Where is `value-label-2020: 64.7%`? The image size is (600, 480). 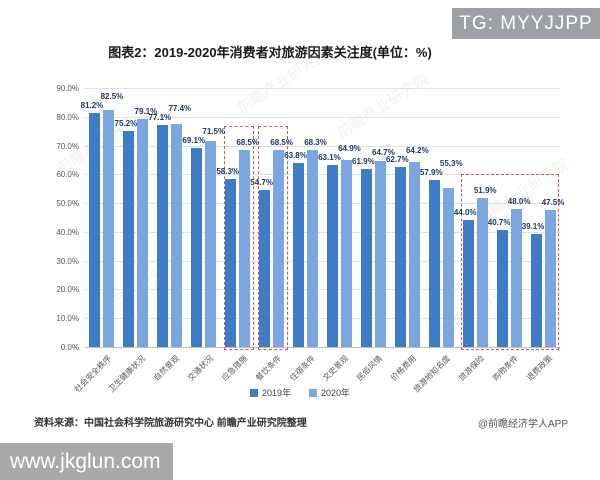
value-label-2020: 64.7% is located at coordinates (383, 152).